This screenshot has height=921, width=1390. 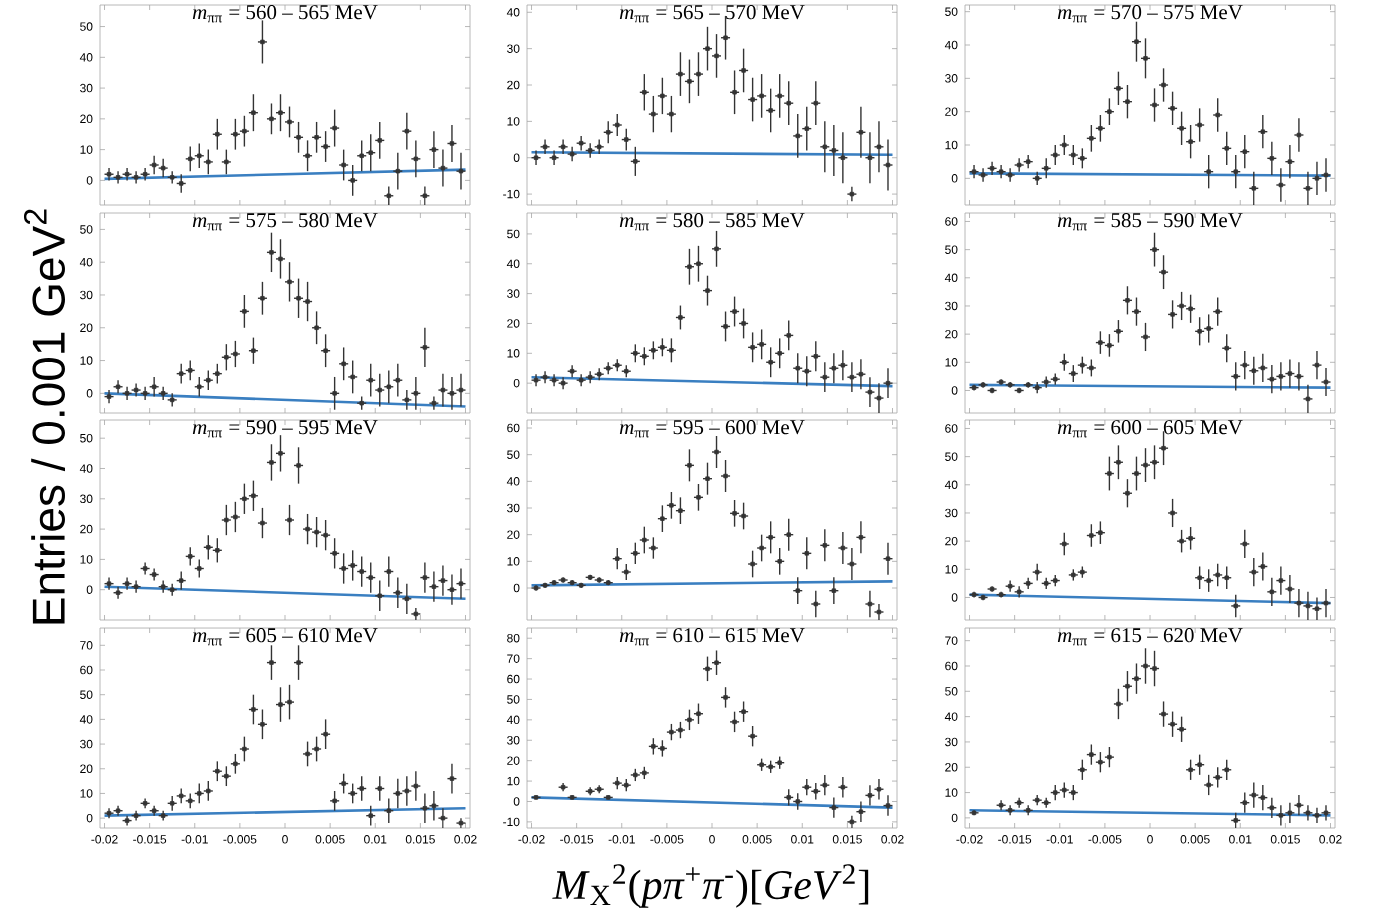 I want to click on y-axis-title: Entries / 0.001 GeV$^{2}$, so click(x=44, y=416).